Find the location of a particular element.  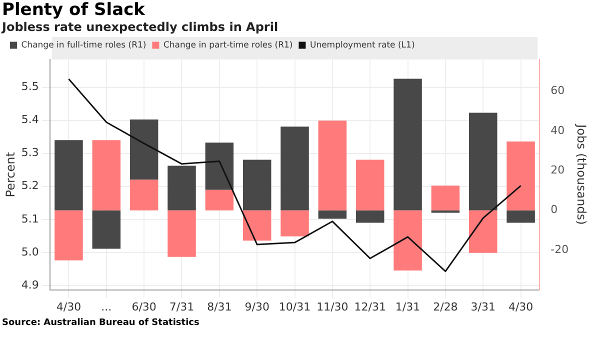

x-tick-label: 11/30 is located at coordinates (332, 307).